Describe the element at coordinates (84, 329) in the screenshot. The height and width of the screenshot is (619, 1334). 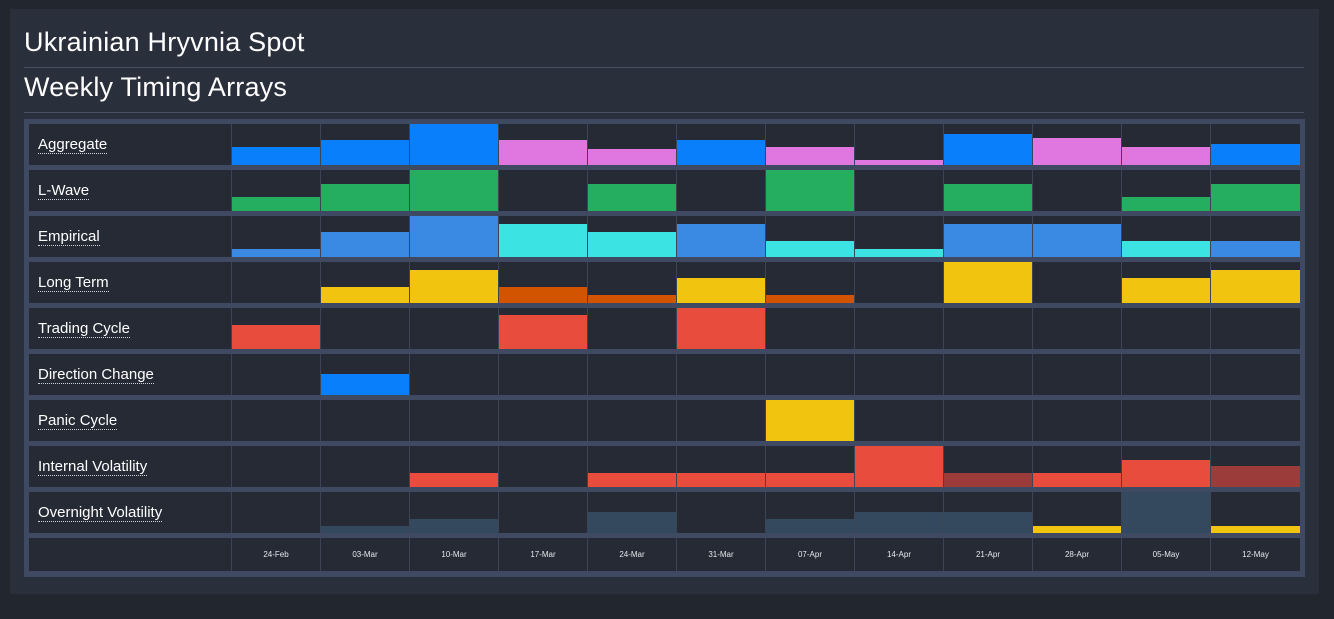
I see `row-label: Trading Cycle` at that location.